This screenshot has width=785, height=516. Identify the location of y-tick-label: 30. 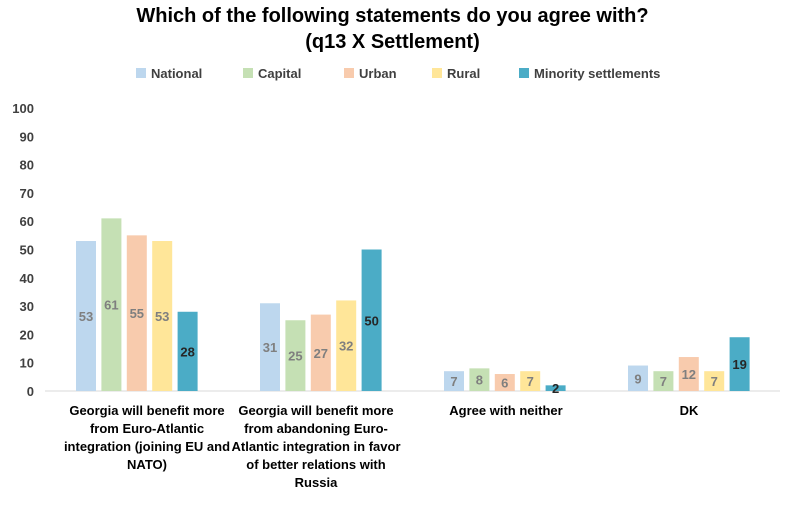
(27, 306).